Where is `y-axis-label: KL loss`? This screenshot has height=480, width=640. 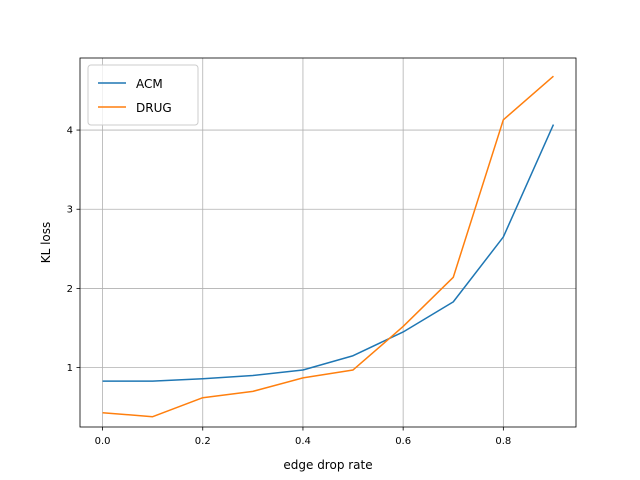 y-axis-label: KL loss is located at coordinates (46, 243).